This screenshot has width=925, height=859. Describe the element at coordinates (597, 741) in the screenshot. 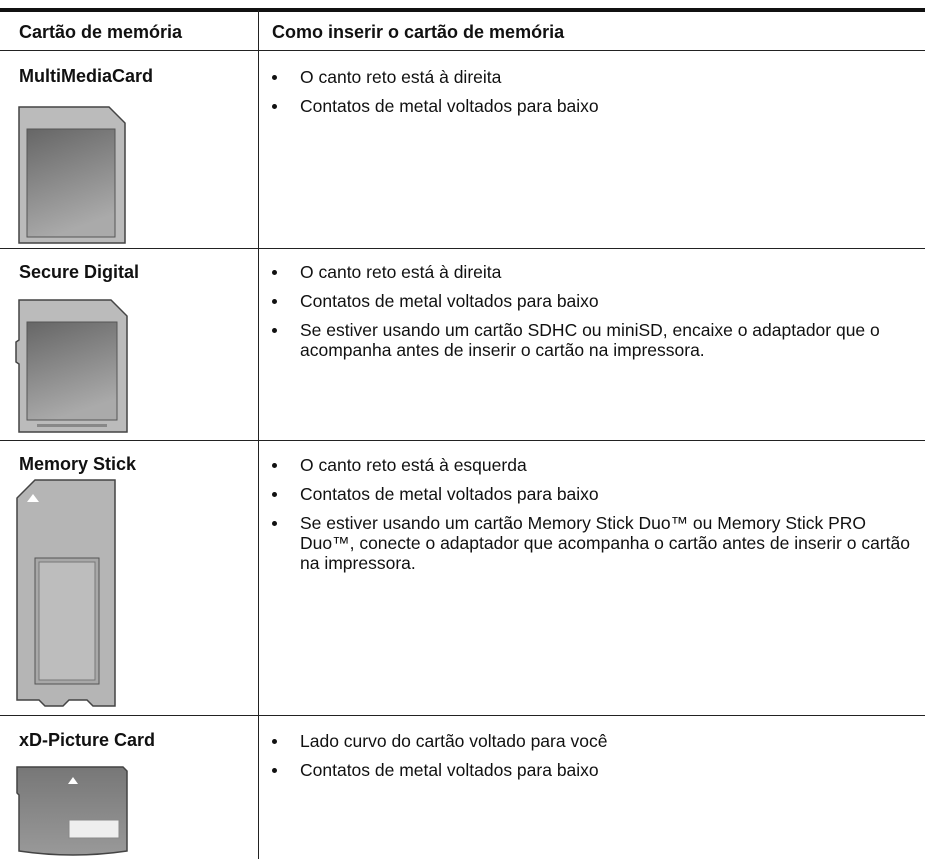

I see `instruction: Lado curvo do cartão voltado para você` at that location.